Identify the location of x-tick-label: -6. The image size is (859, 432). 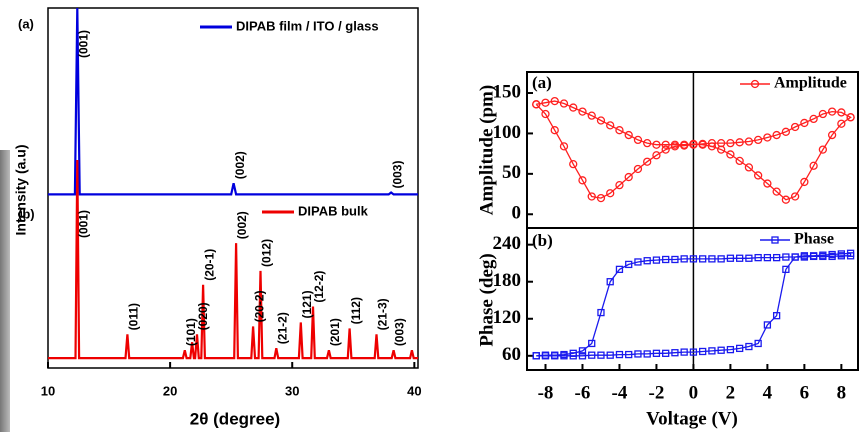
(583, 392).